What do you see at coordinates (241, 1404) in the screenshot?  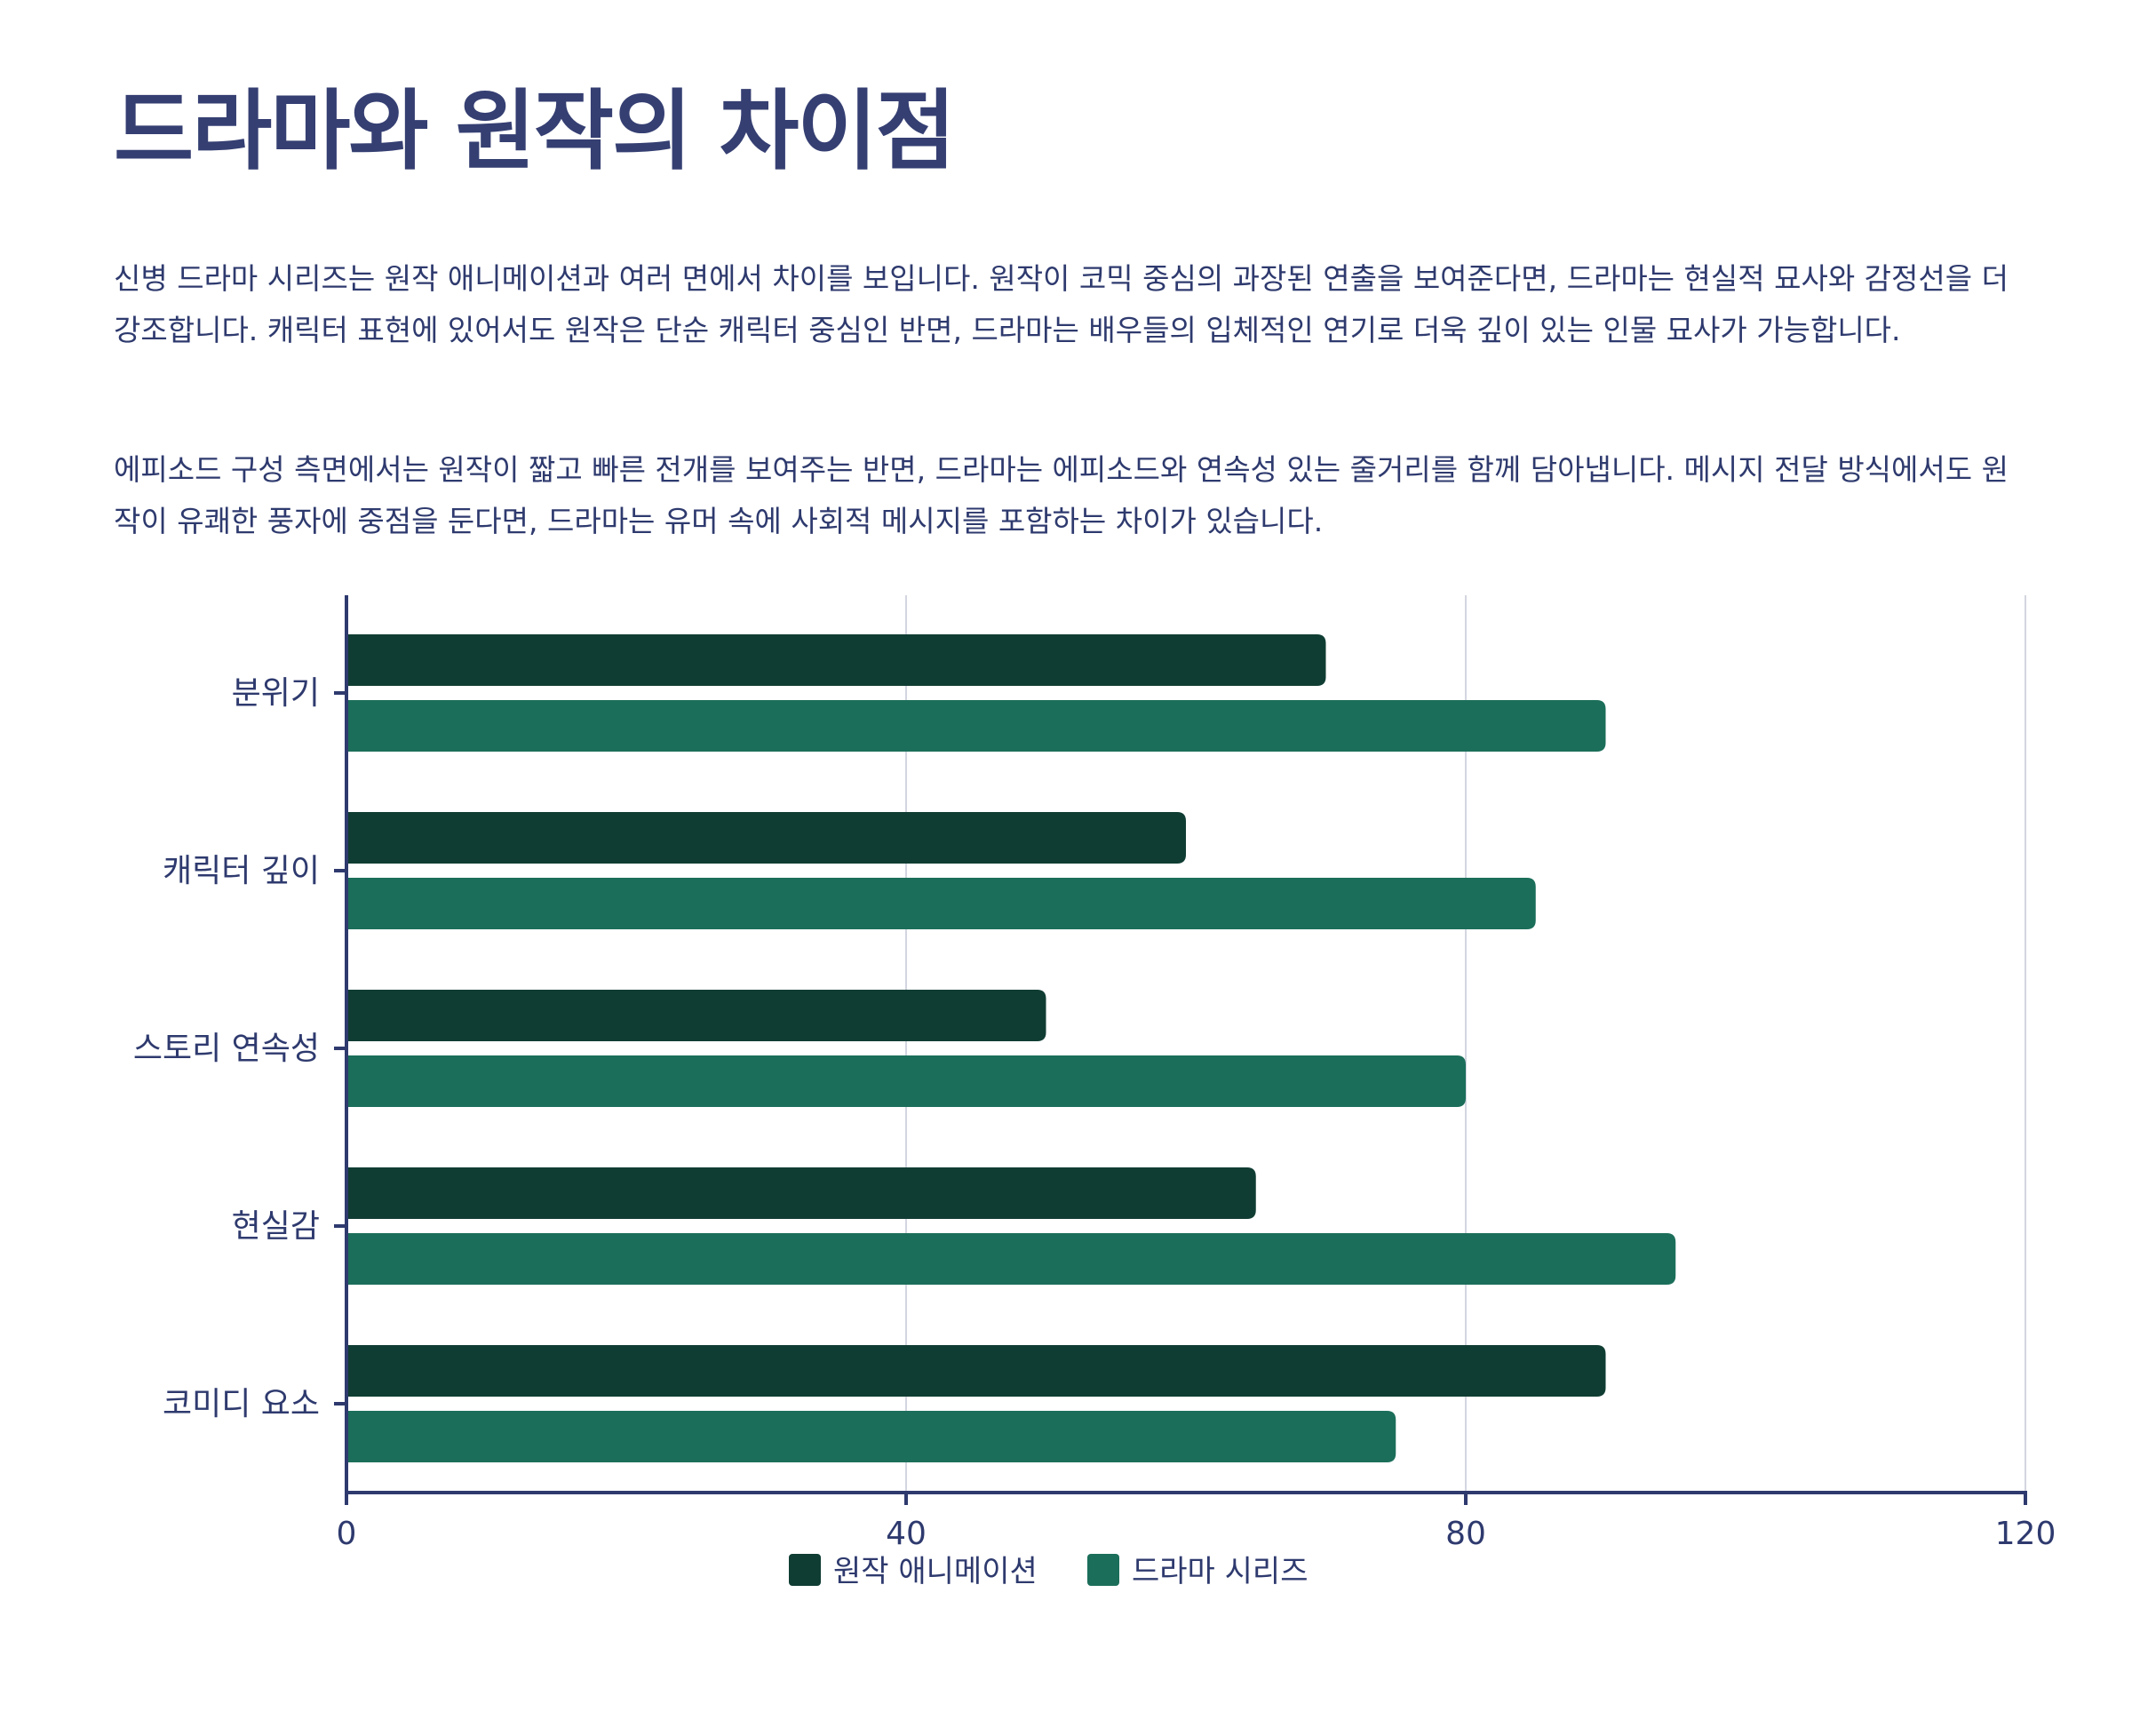 I see `category-label: 코미디 요소` at bounding box center [241, 1404].